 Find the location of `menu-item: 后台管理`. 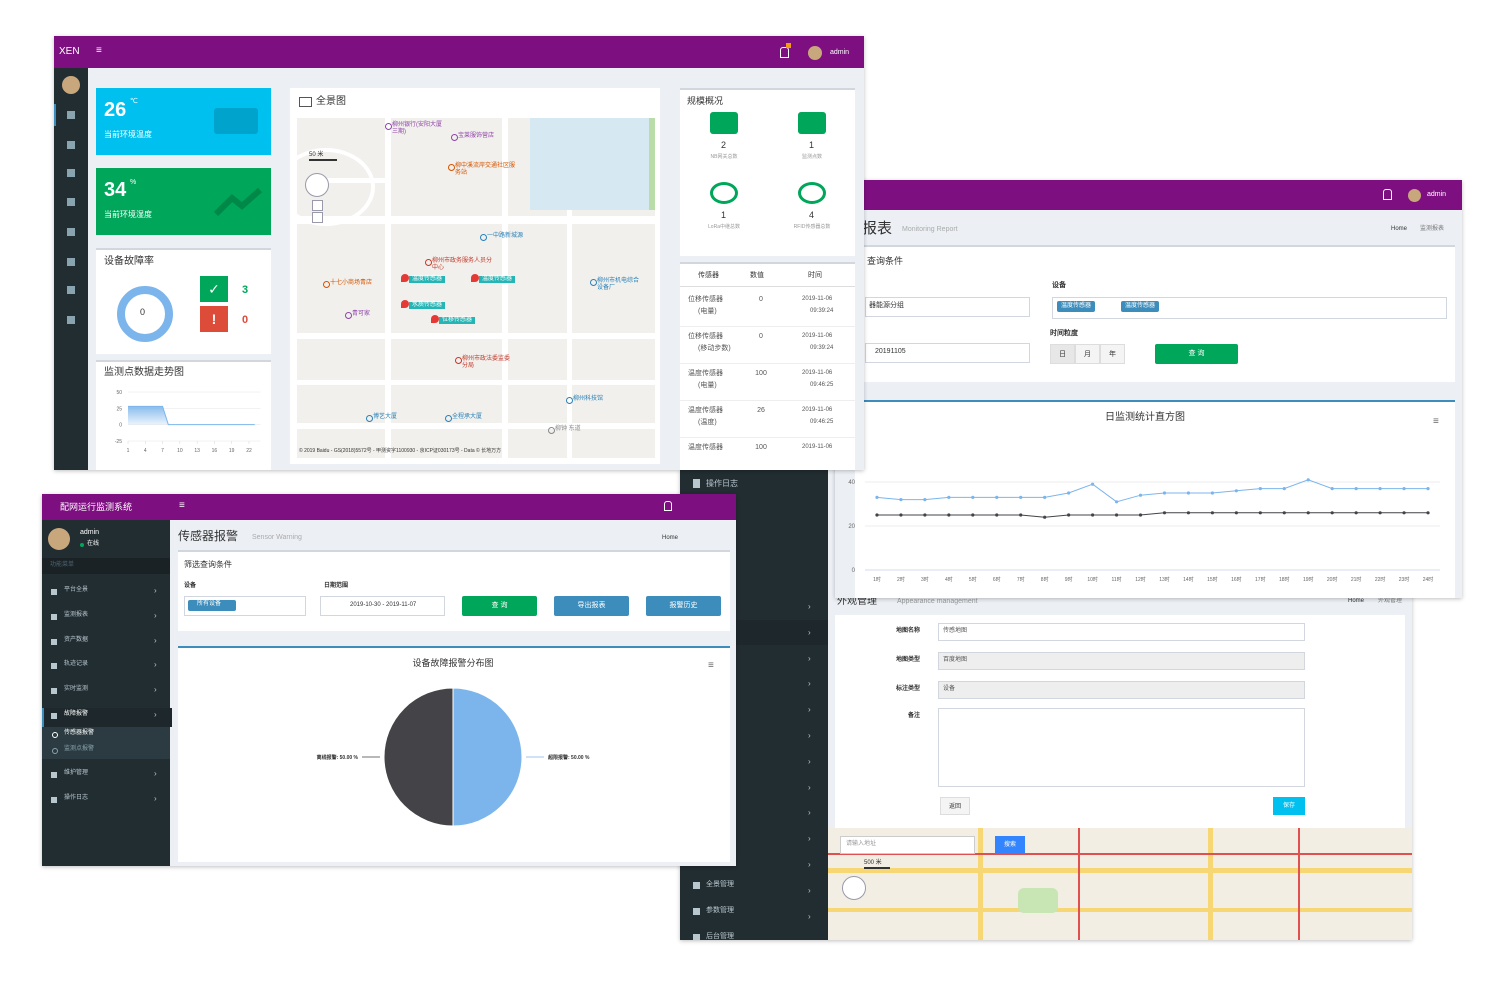

menu-item: 后台管理 is located at coordinates (720, 936).